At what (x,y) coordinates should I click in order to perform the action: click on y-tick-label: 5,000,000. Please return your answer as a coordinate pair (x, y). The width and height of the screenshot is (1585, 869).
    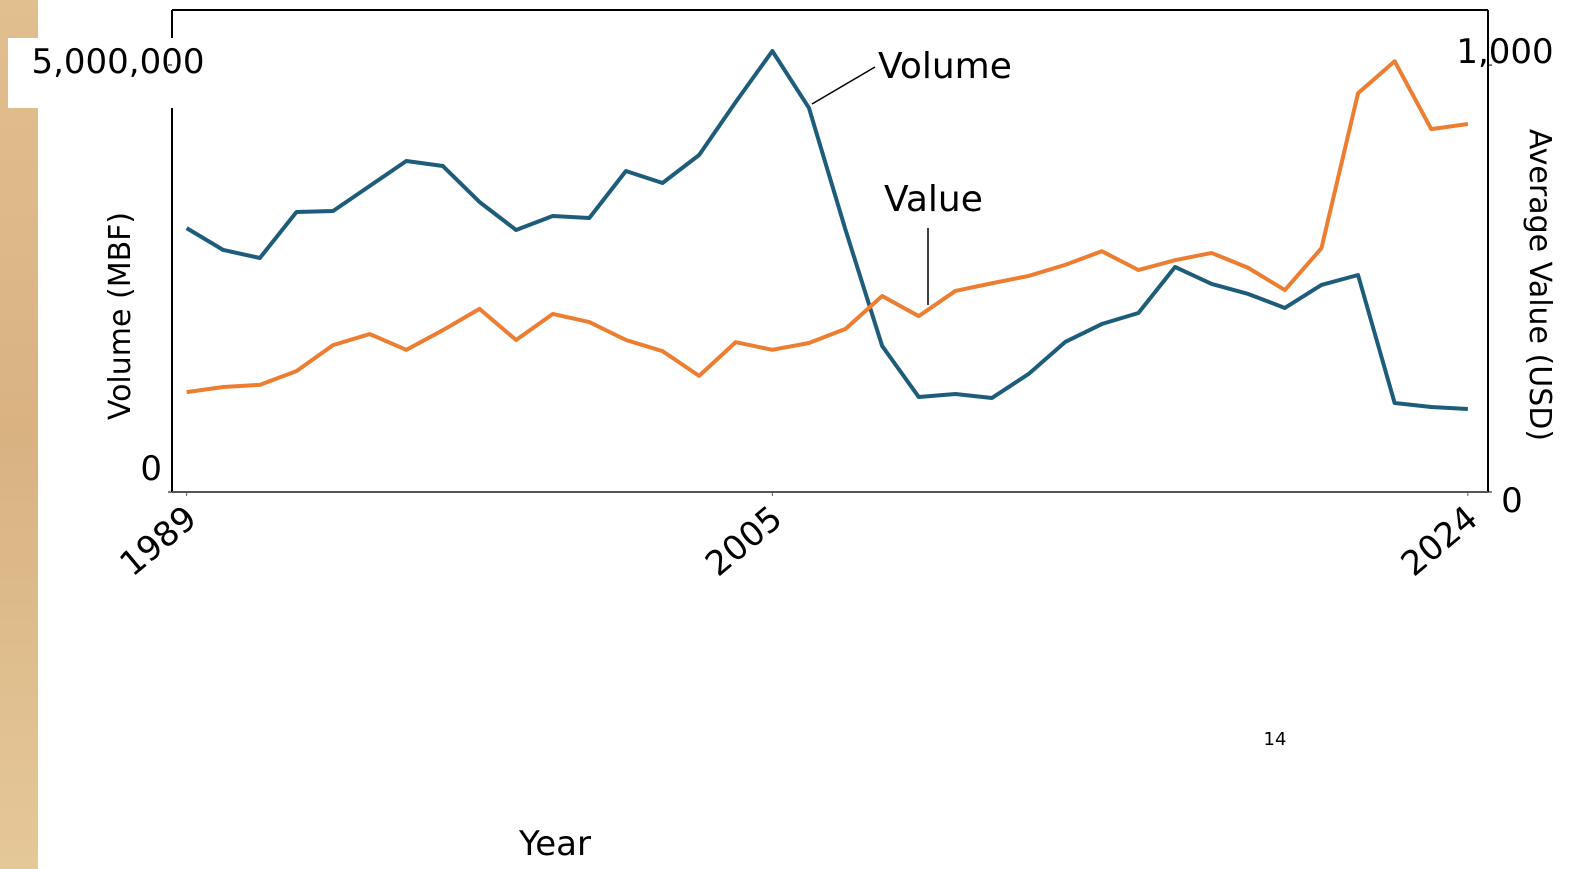
    Looking at the image, I should click on (117, 62).